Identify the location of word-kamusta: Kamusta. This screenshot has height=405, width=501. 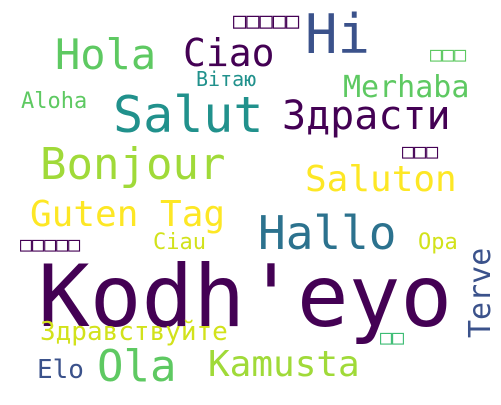
(284, 364).